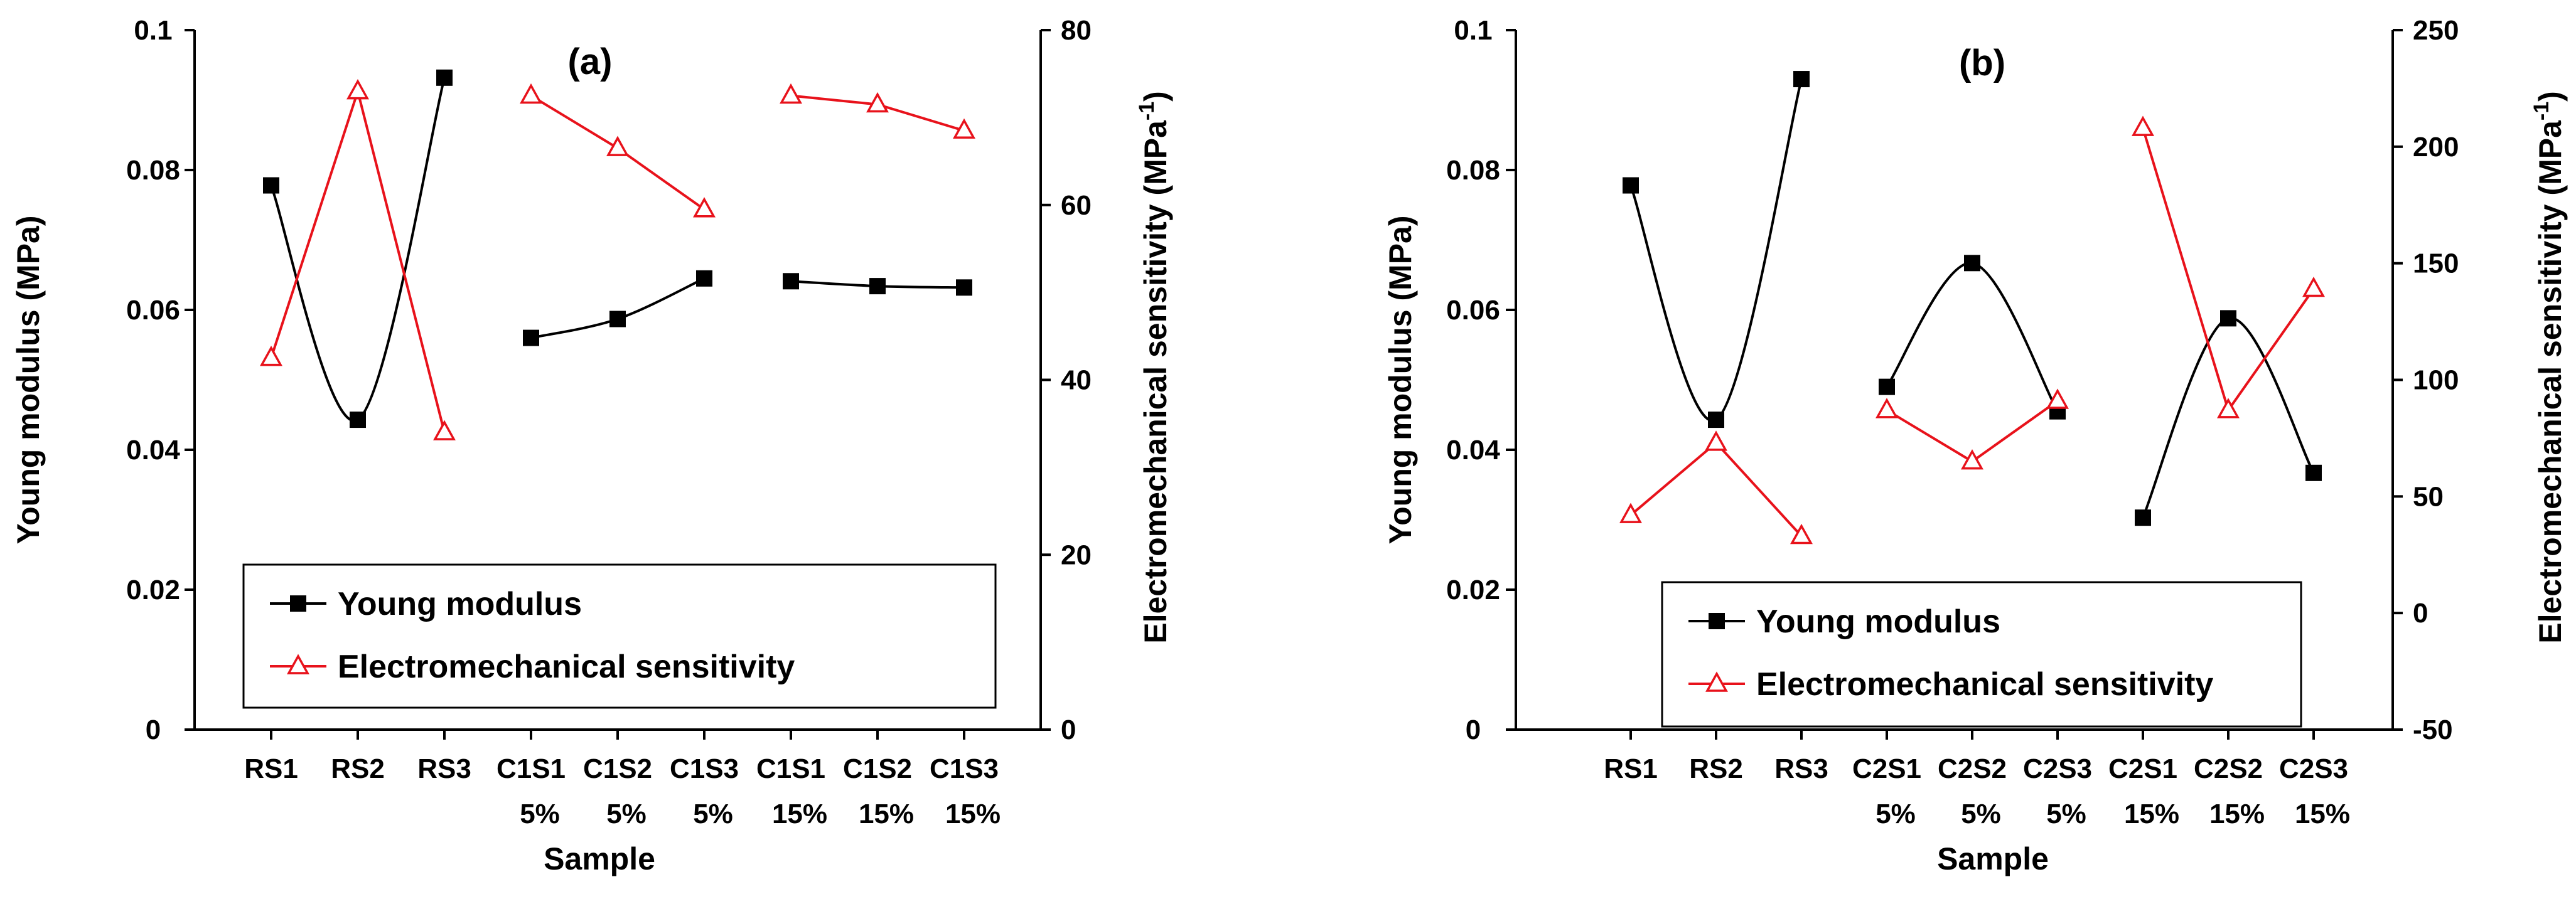 This screenshot has width=2576, height=899. What do you see at coordinates (617, 768) in the screenshot?
I see `x-tick-label: C1S2` at bounding box center [617, 768].